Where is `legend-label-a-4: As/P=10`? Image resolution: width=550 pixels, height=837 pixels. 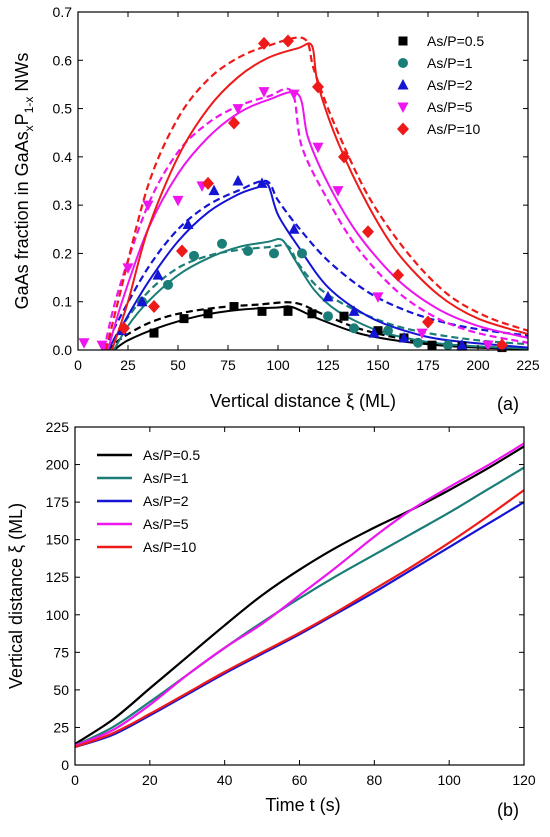 legend-label-a-4: As/P=10 is located at coordinates (454, 129).